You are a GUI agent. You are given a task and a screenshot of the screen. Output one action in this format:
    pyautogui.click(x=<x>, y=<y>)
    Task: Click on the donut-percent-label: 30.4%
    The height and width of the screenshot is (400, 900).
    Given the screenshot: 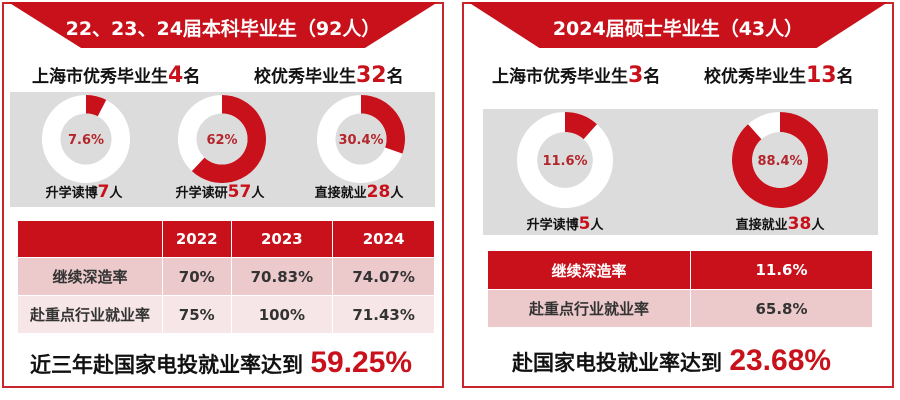 What is the action you would take?
    pyautogui.click(x=360, y=140)
    